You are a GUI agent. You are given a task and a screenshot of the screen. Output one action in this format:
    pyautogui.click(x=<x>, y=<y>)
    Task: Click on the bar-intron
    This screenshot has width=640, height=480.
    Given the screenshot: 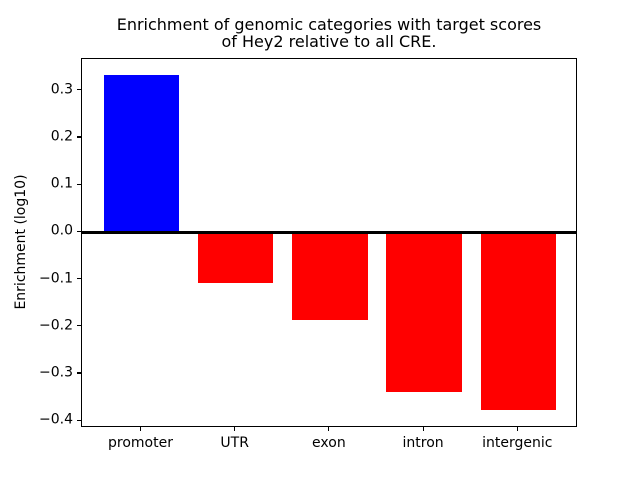 What is the action you would take?
    pyautogui.click(x=424, y=312)
    